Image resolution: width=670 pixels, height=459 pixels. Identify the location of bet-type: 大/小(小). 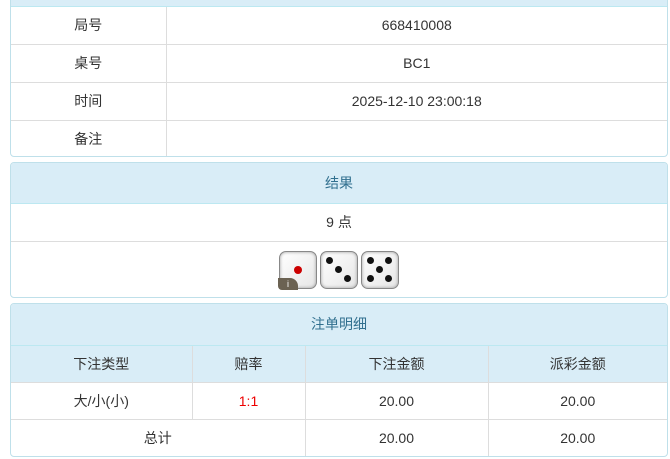
(102, 400).